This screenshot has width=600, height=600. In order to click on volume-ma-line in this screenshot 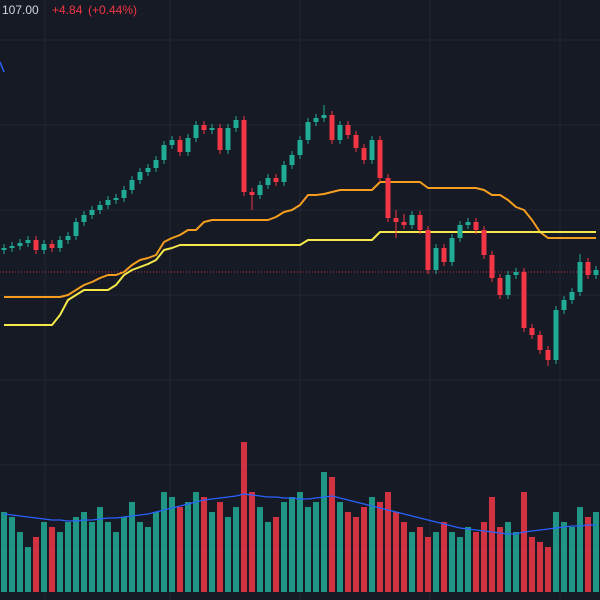, I will do `click(299, 514)`.